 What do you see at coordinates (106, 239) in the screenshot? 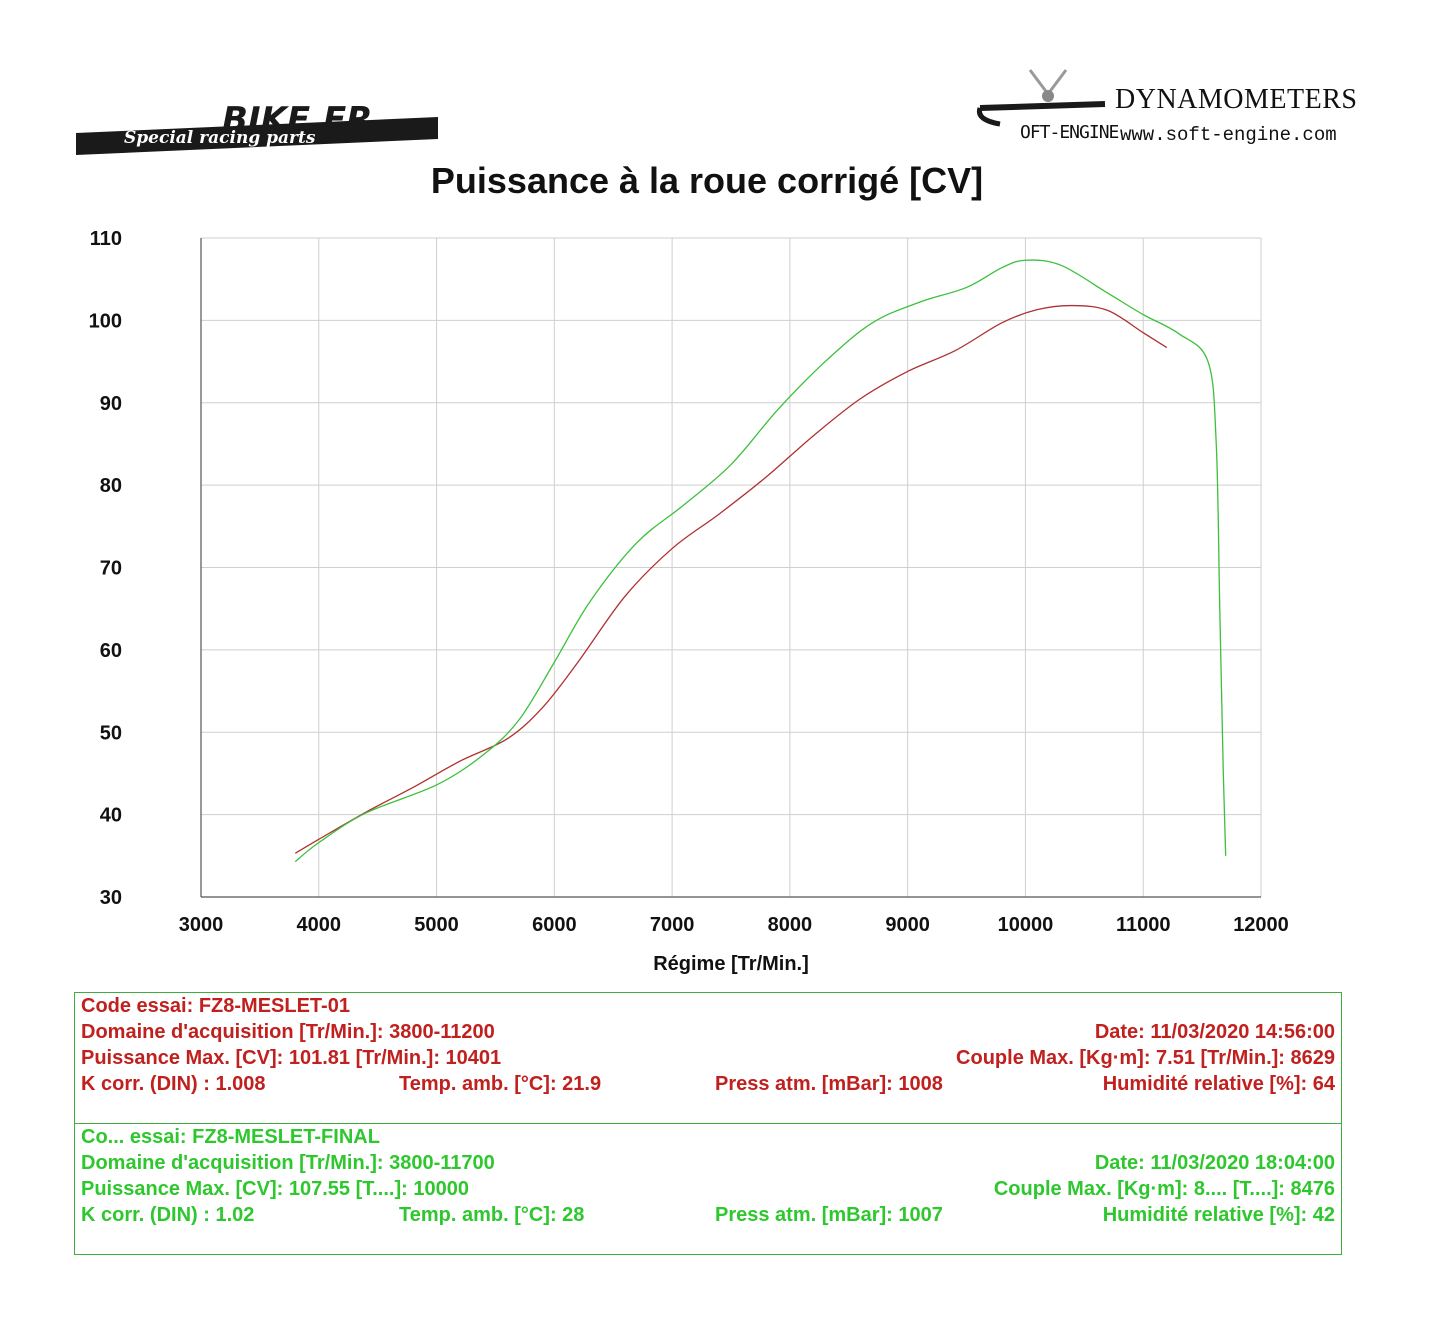
I see `y-tick-label: 110` at bounding box center [106, 239].